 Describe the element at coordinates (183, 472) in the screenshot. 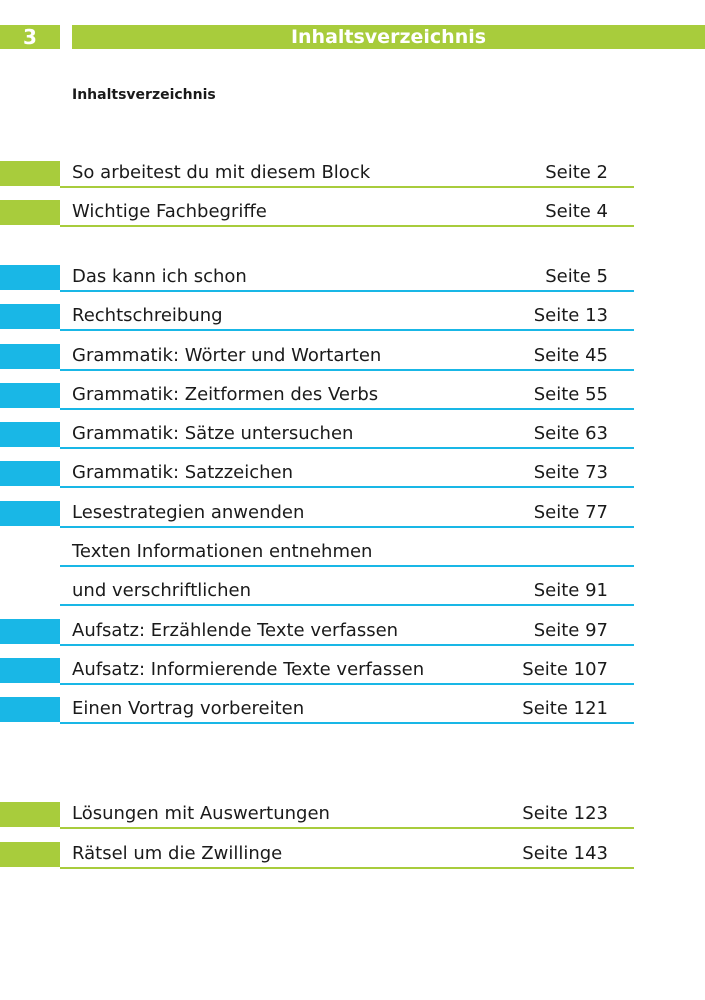

I see `toc-entry-label: Grammatik: Satzzeichen` at that location.